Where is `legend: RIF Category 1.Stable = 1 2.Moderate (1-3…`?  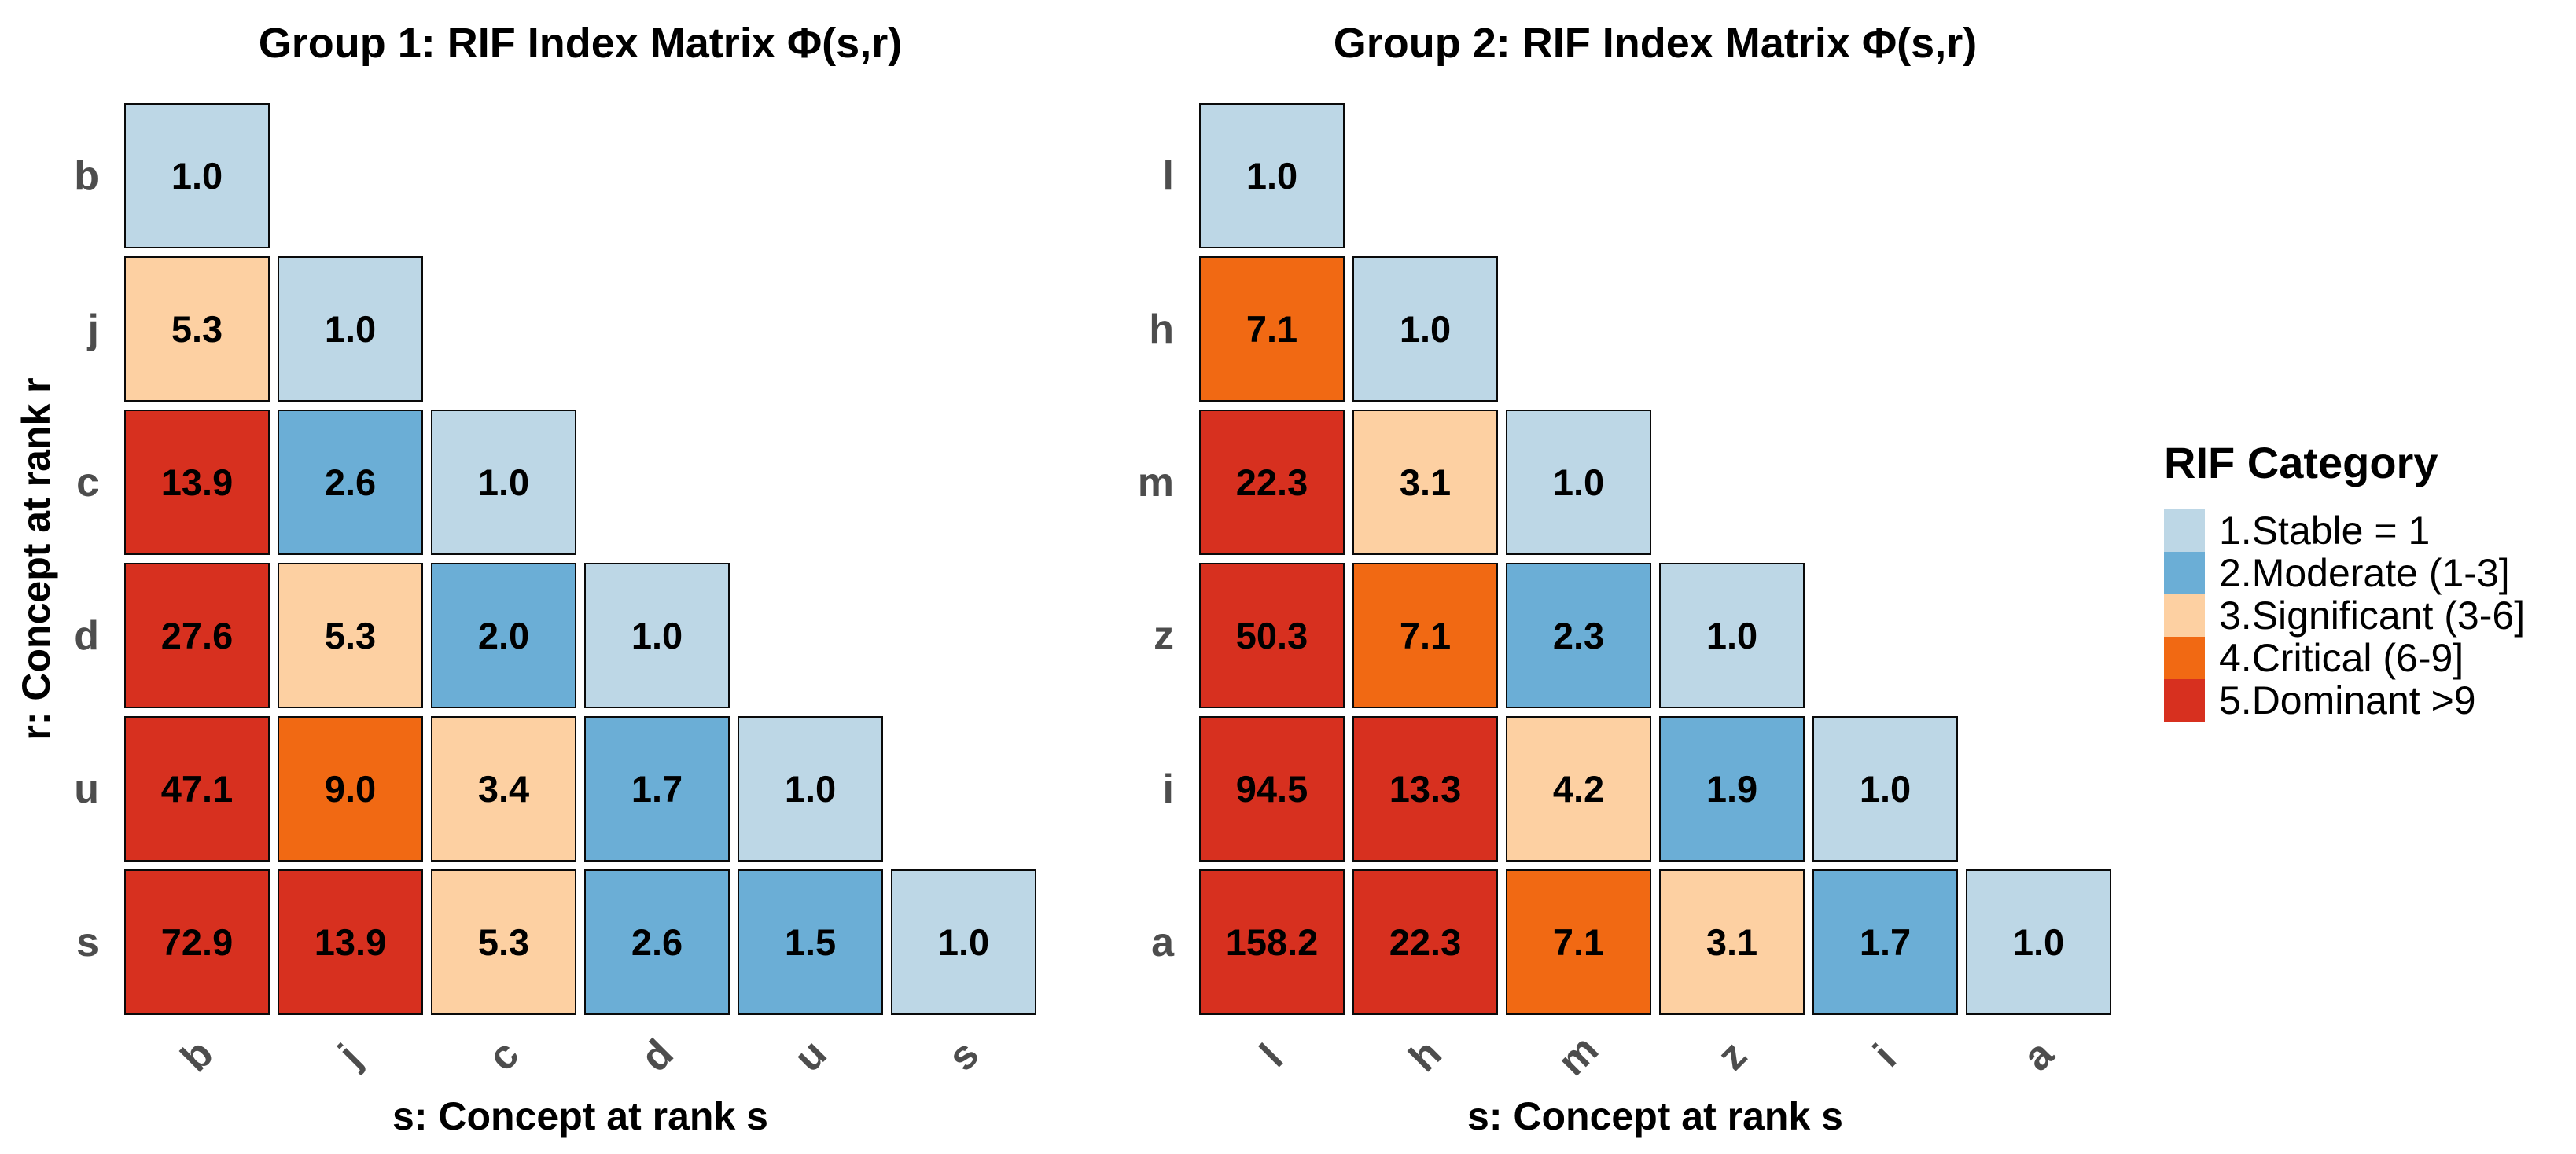 legend: RIF Category 1.Stable = 1 2.Moderate (1-3… is located at coordinates (2344, 579).